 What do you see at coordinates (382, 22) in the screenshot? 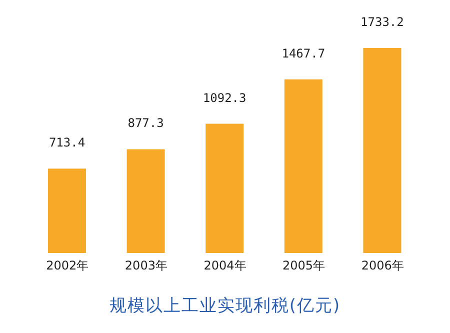
I see `data-label: 1733.2` at bounding box center [382, 22].